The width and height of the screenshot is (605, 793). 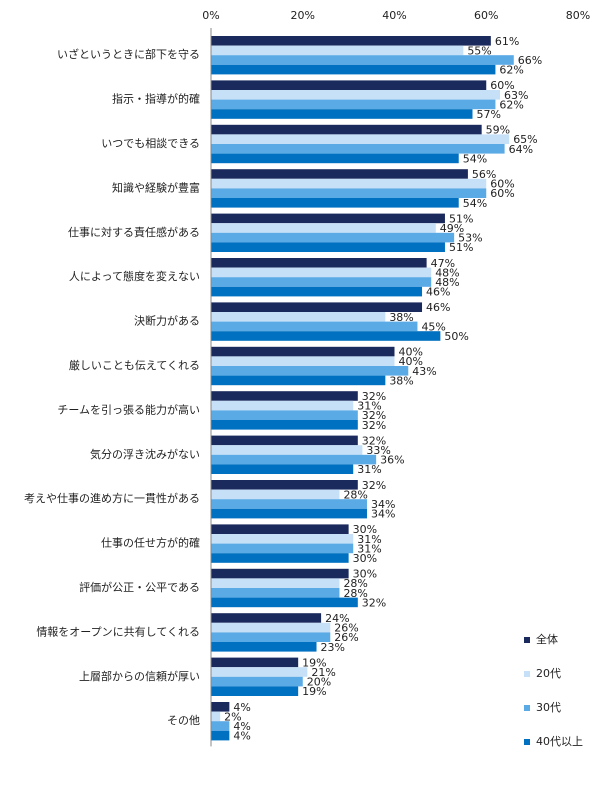 What do you see at coordinates (156, 99) in the screenshot?
I see `category-label: 指示・指導が的確` at bounding box center [156, 99].